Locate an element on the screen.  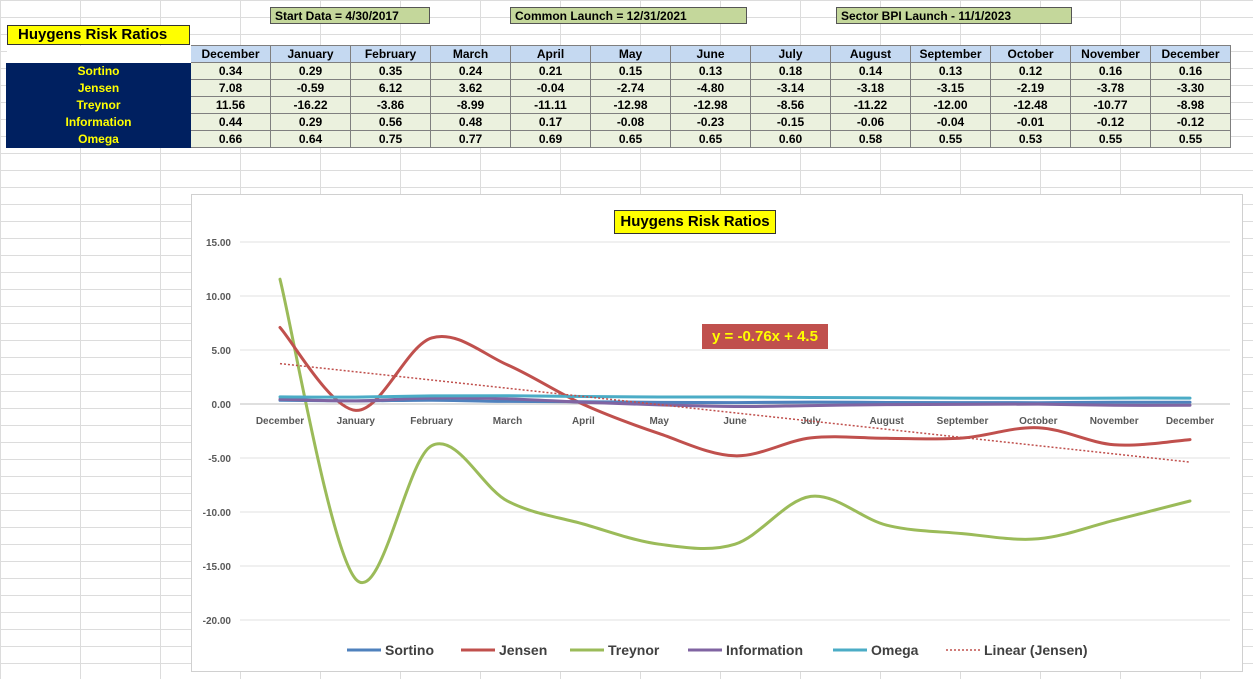
ratio-value-cell: -0.08 is located at coordinates (630, 122).